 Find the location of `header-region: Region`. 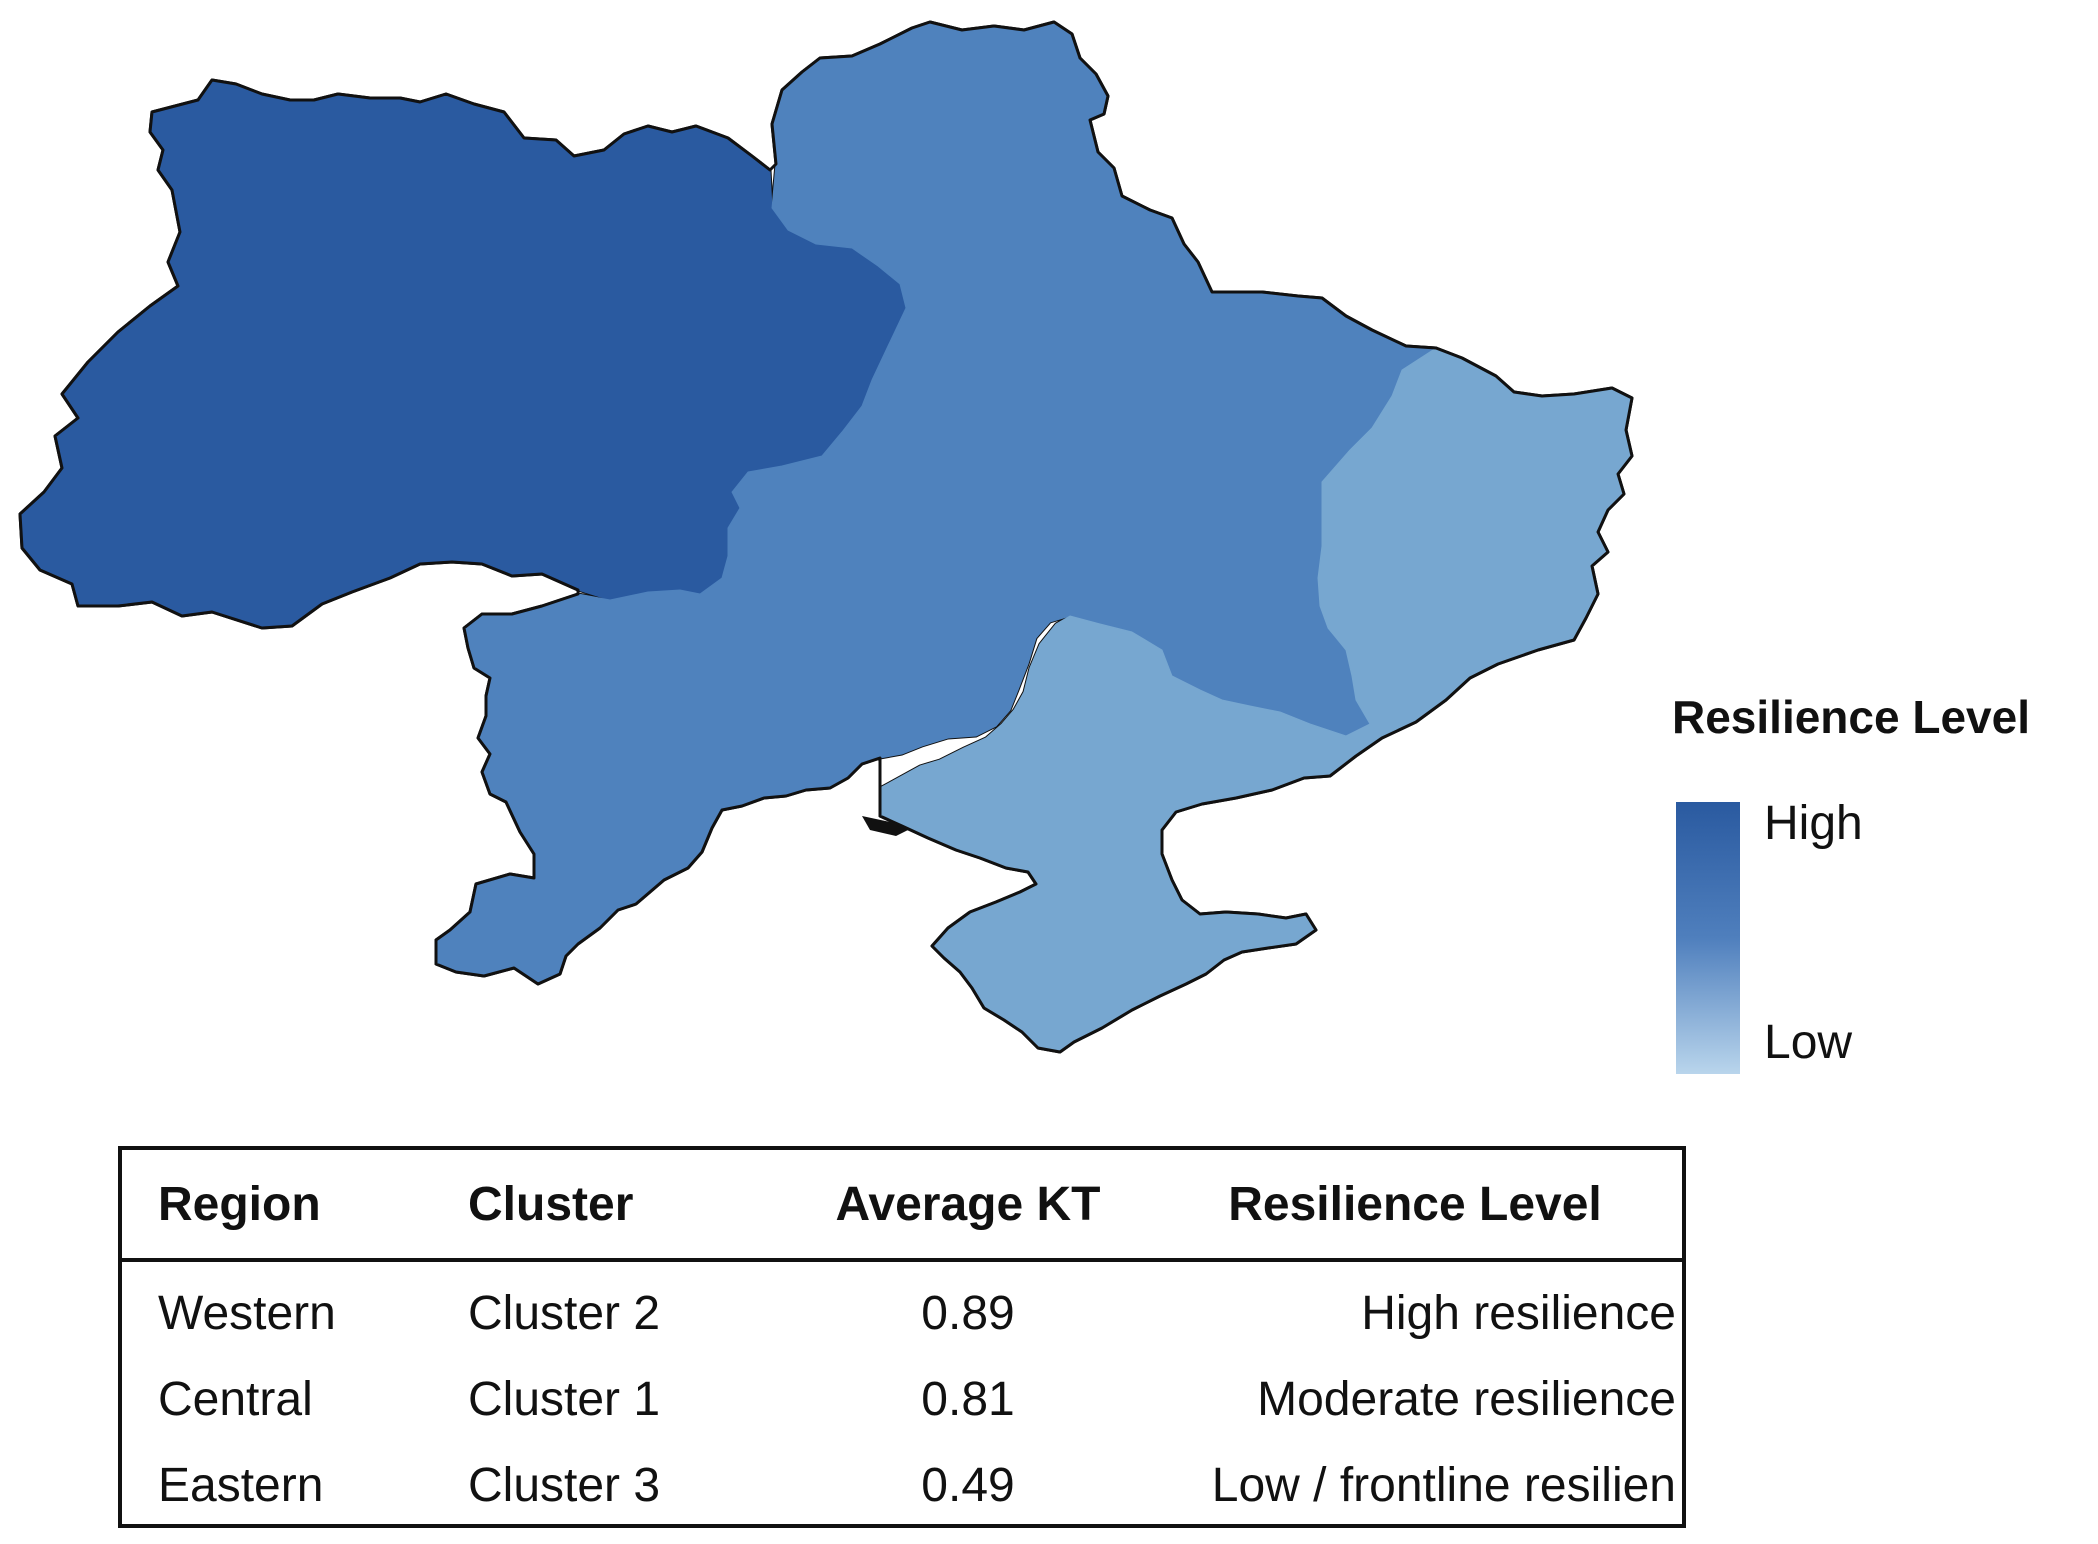

header-region: Region is located at coordinates (290, 1206).